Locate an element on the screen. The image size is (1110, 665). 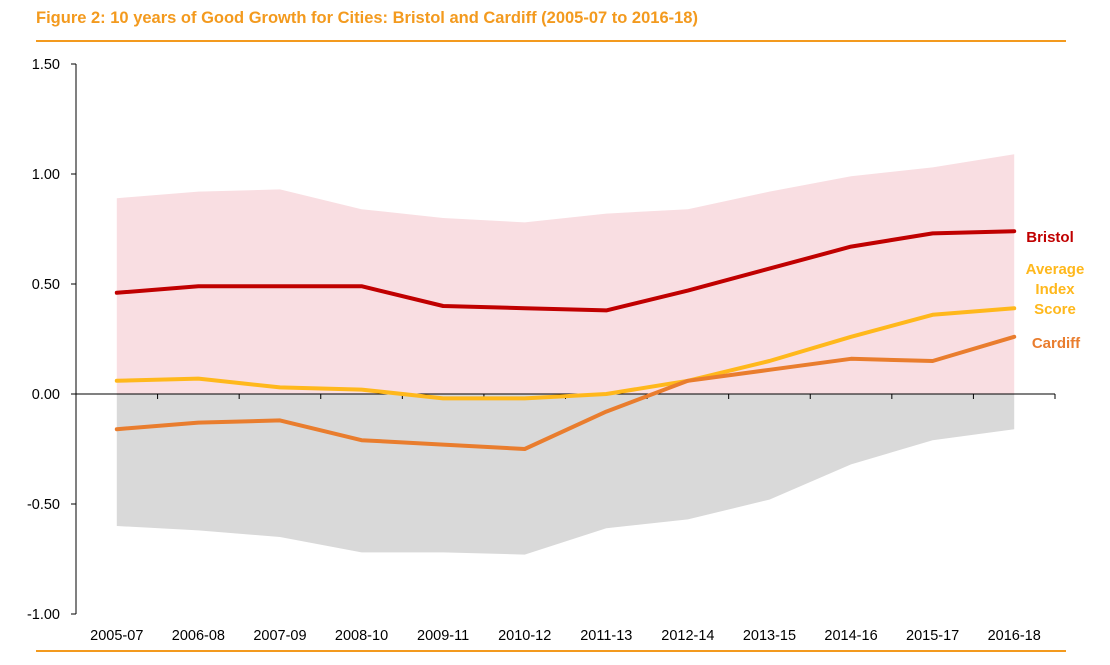
x-tick-label: 2010-12 is located at coordinates (524, 636).